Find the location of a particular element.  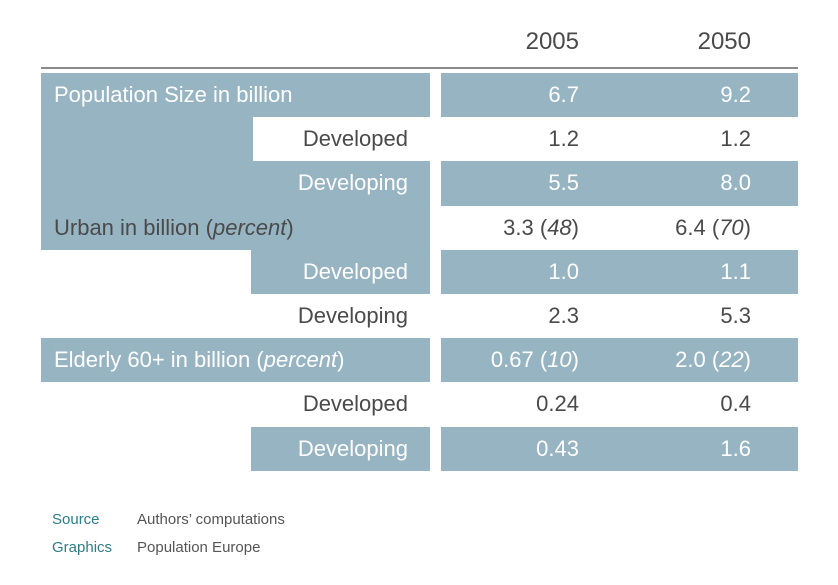

value-2005: 0.67 (10) is located at coordinates (534, 360).